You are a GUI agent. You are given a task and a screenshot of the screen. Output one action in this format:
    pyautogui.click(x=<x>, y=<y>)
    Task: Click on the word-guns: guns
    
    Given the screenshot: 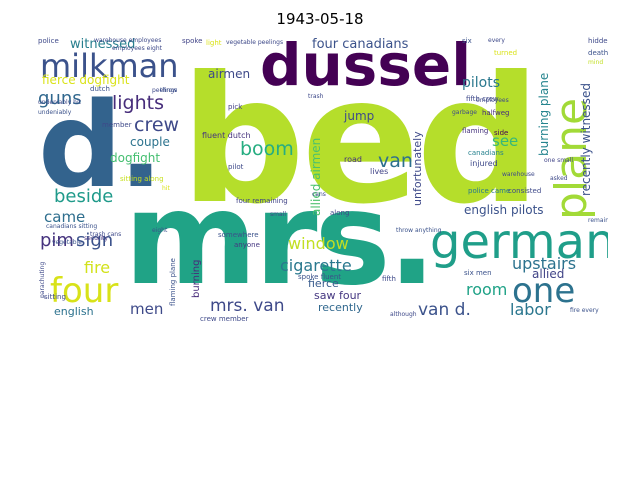 What is the action you would take?
    pyautogui.click(x=60, y=98)
    